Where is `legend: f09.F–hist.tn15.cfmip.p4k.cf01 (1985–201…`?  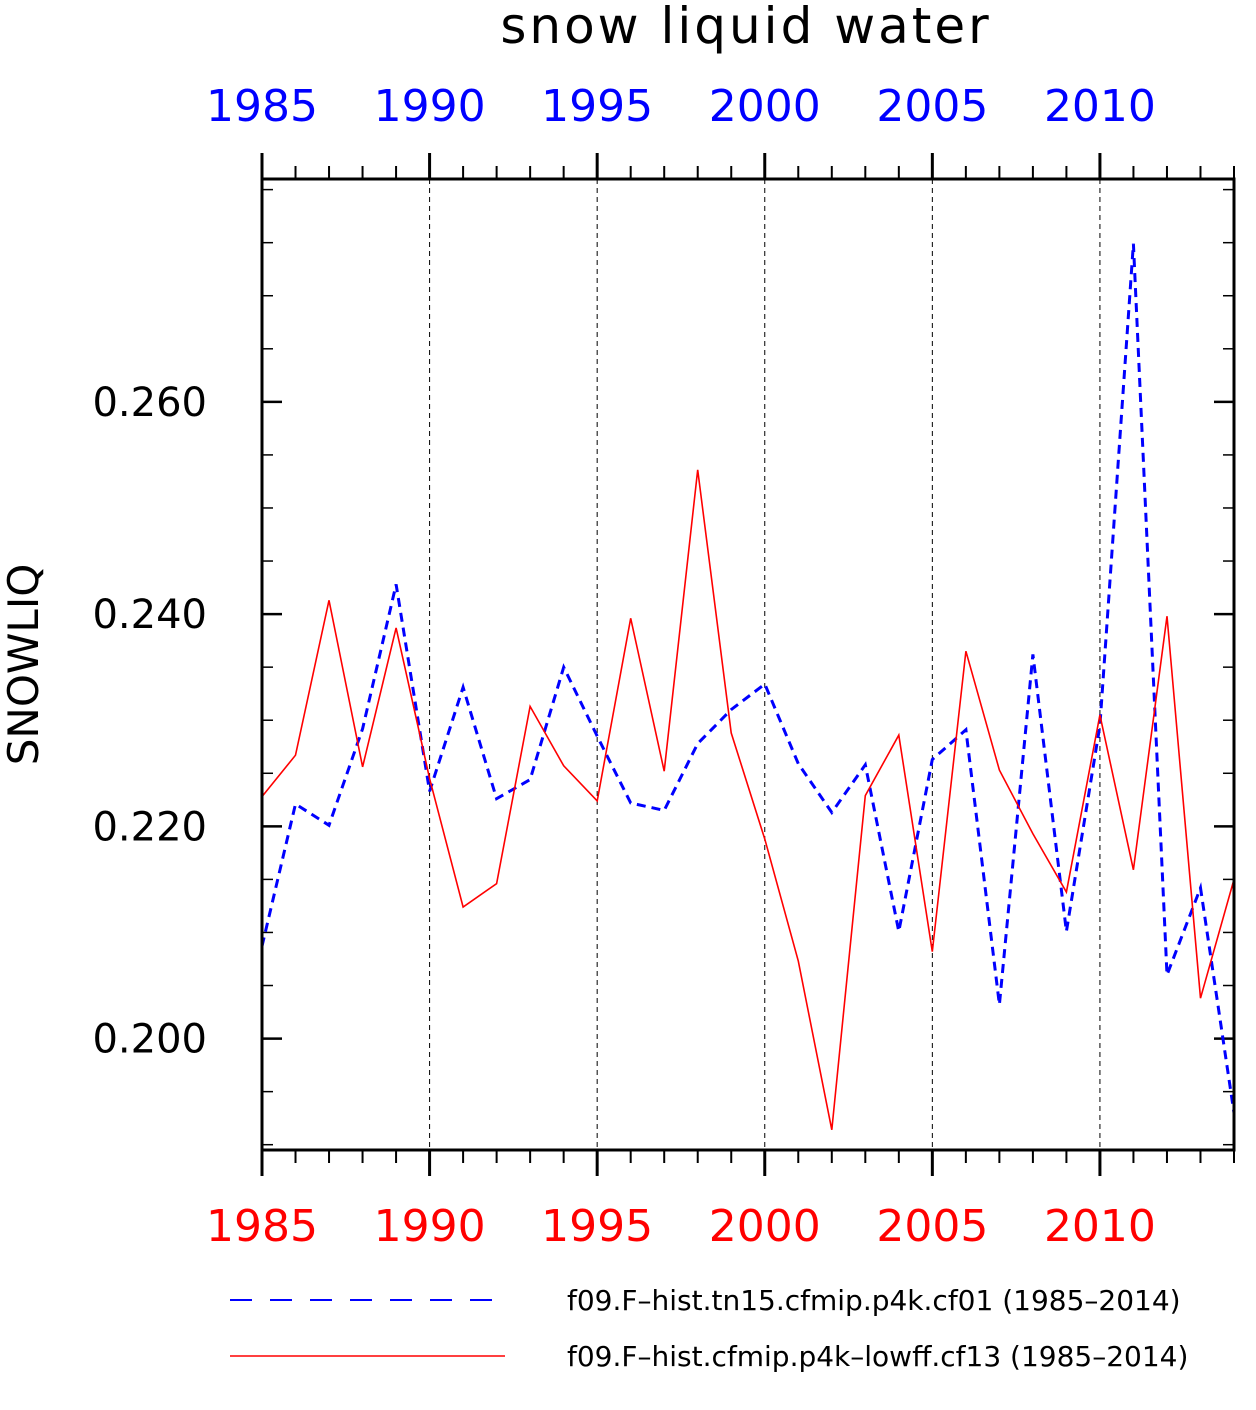 legend: f09.F–hist.tn15.cfmip.p4k.cf01 (1985–201… is located at coordinates (709, 1328).